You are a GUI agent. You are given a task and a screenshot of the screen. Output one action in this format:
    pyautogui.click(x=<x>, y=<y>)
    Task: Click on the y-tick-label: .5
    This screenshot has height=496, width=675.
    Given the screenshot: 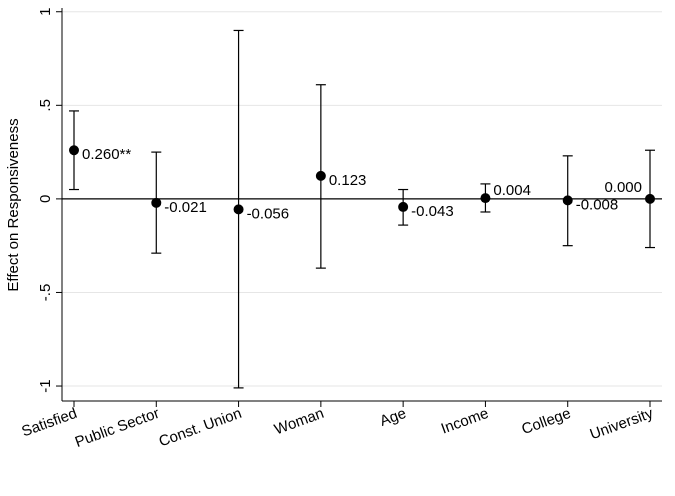 What is the action you would take?
    pyautogui.click(x=45, y=105)
    